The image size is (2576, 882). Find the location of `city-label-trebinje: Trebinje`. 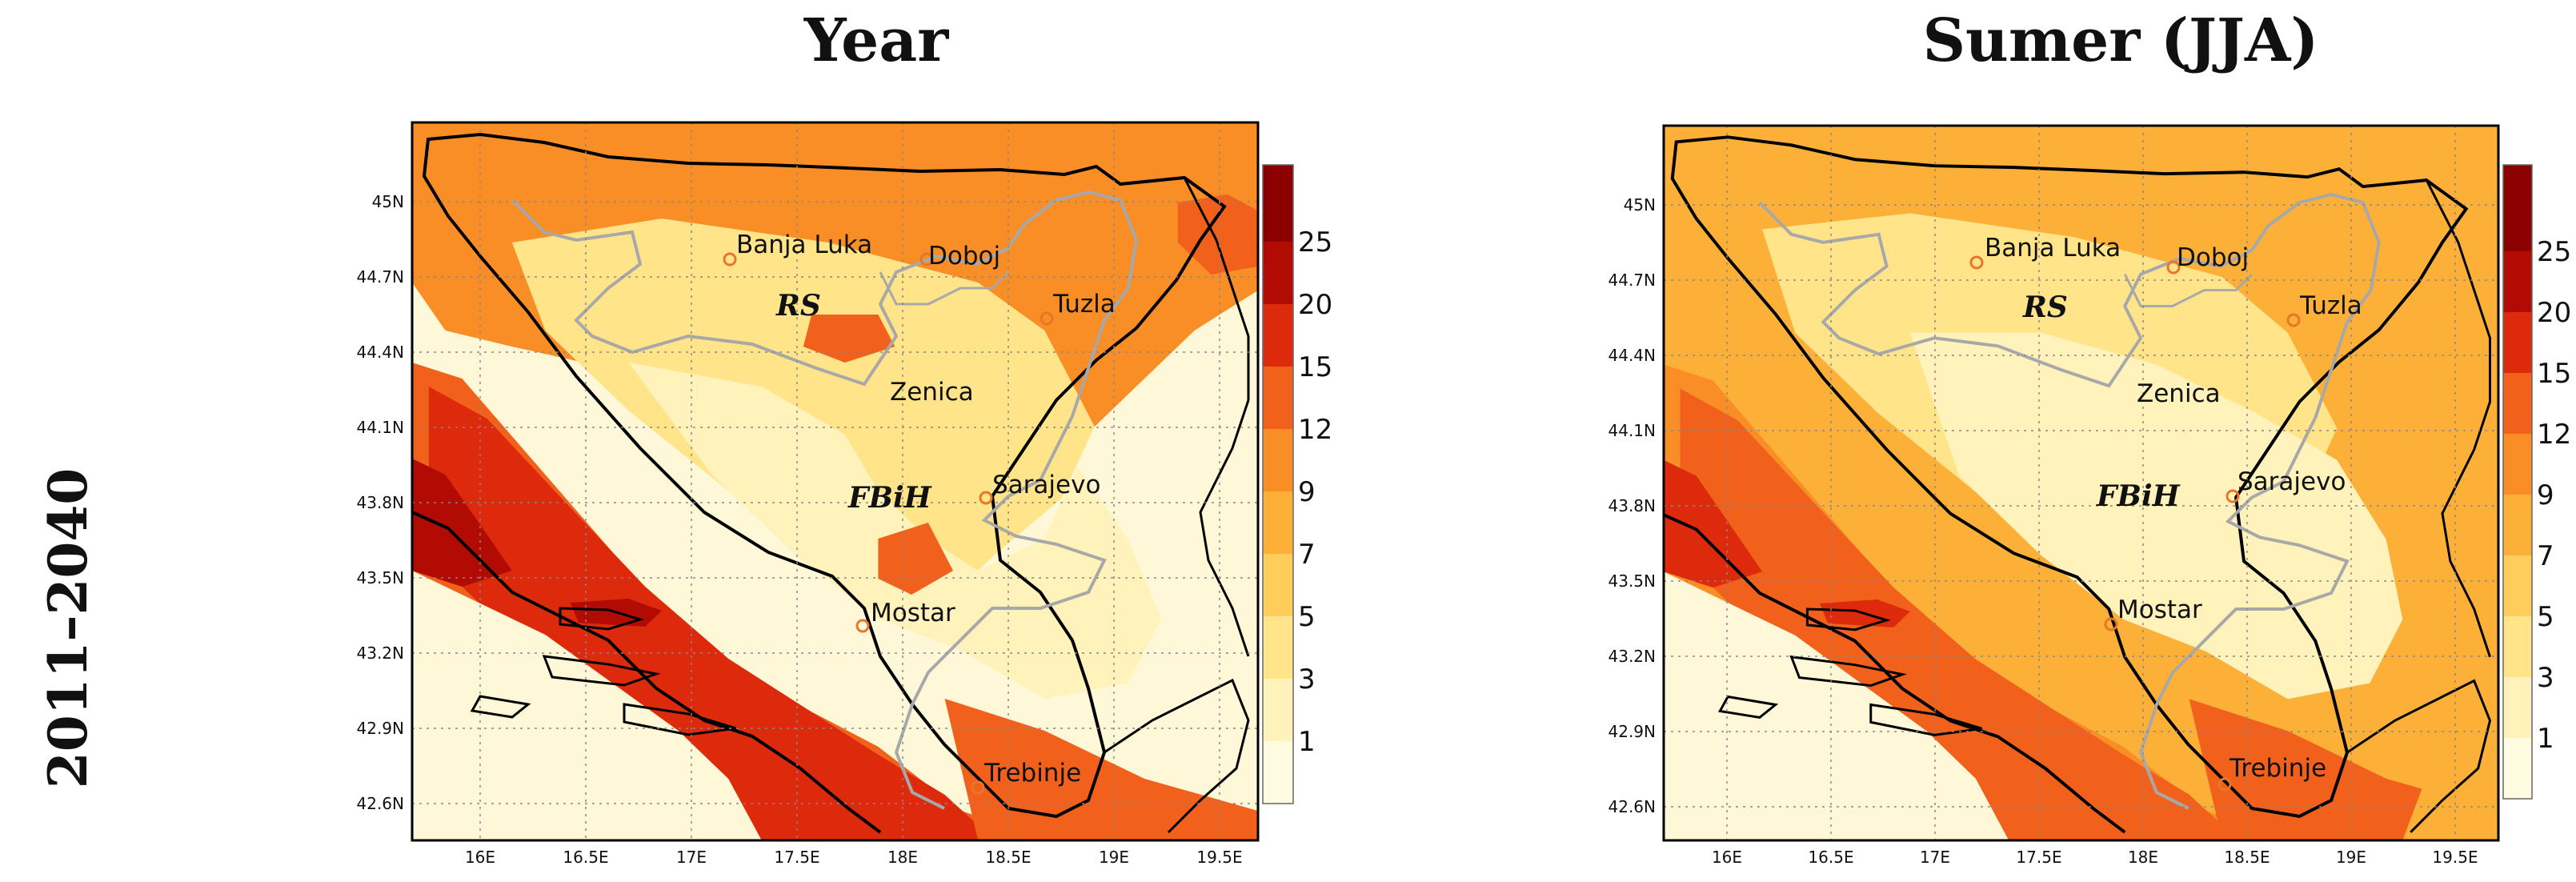

city-label-trebinje: Trebinje is located at coordinates (1032, 773).